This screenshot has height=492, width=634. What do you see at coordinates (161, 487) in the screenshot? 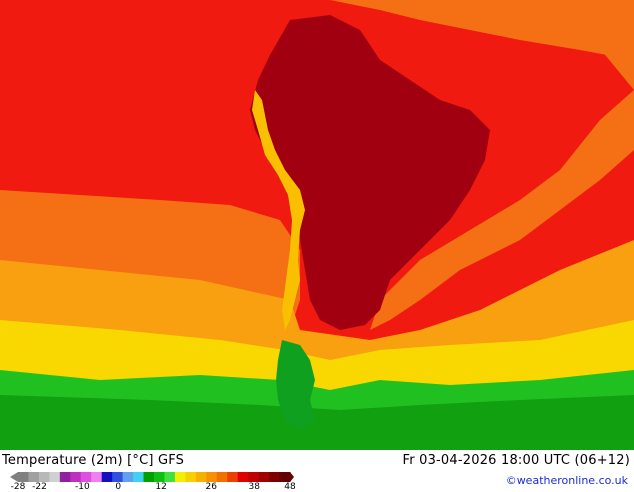
I see `colorbar-tick-label: 12` at bounding box center [161, 487].